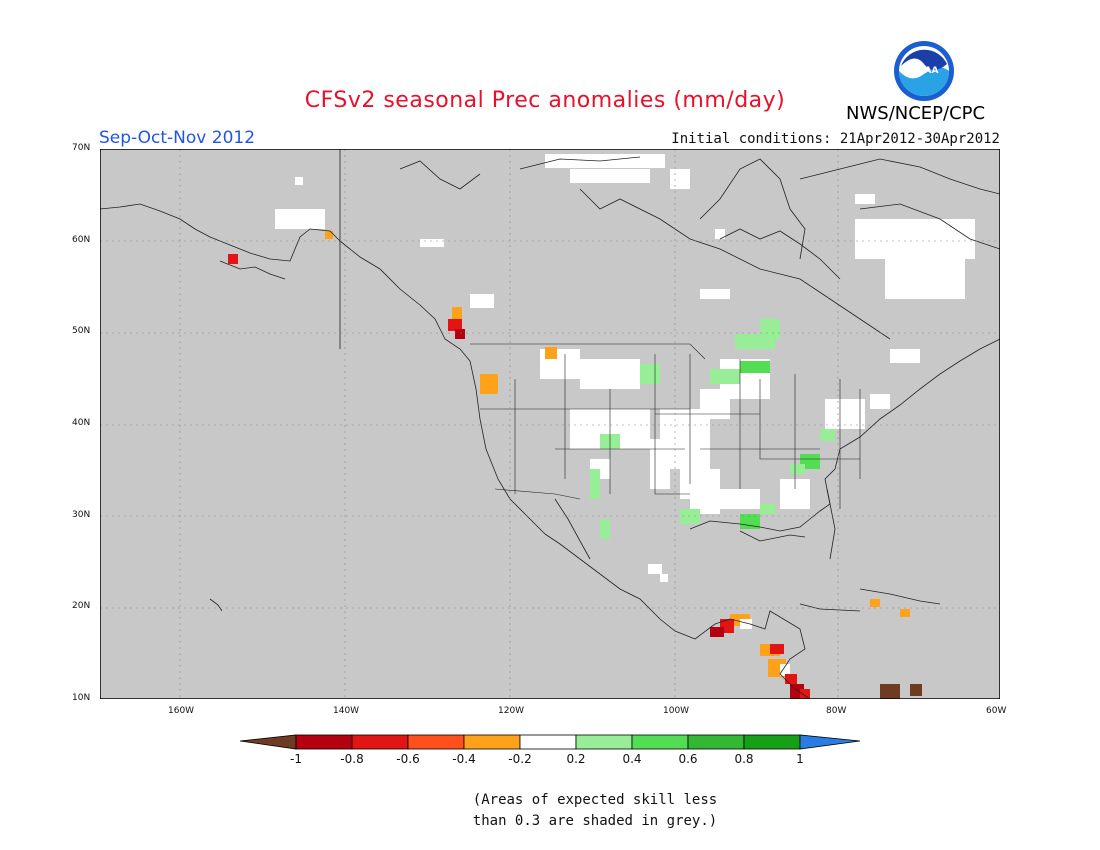  I want to click on logo-text: NOAA, so click(924, 71).